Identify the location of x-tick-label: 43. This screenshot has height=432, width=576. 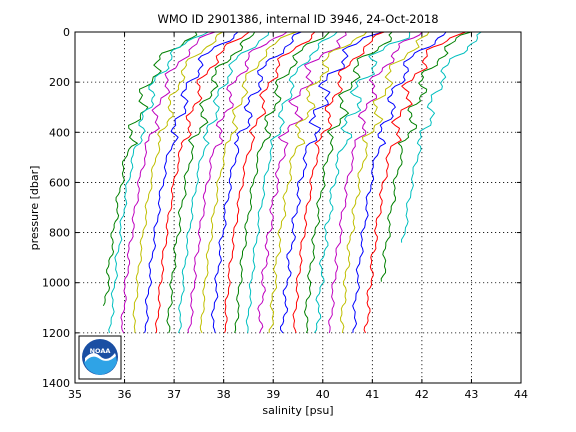
(471, 394).